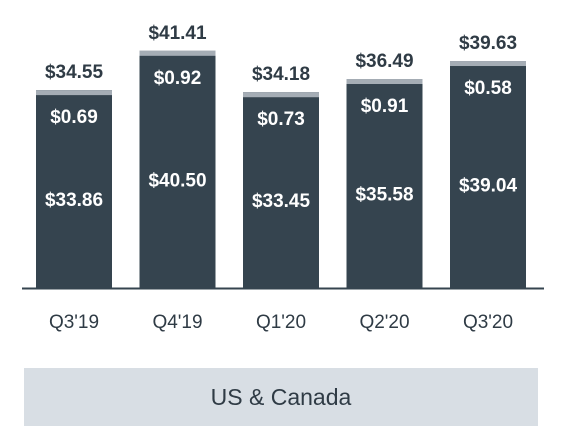  What do you see at coordinates (74, 200) in the screenshot?
I see `segment-main-label-0: $33.86` at bounding box center [74, 200].